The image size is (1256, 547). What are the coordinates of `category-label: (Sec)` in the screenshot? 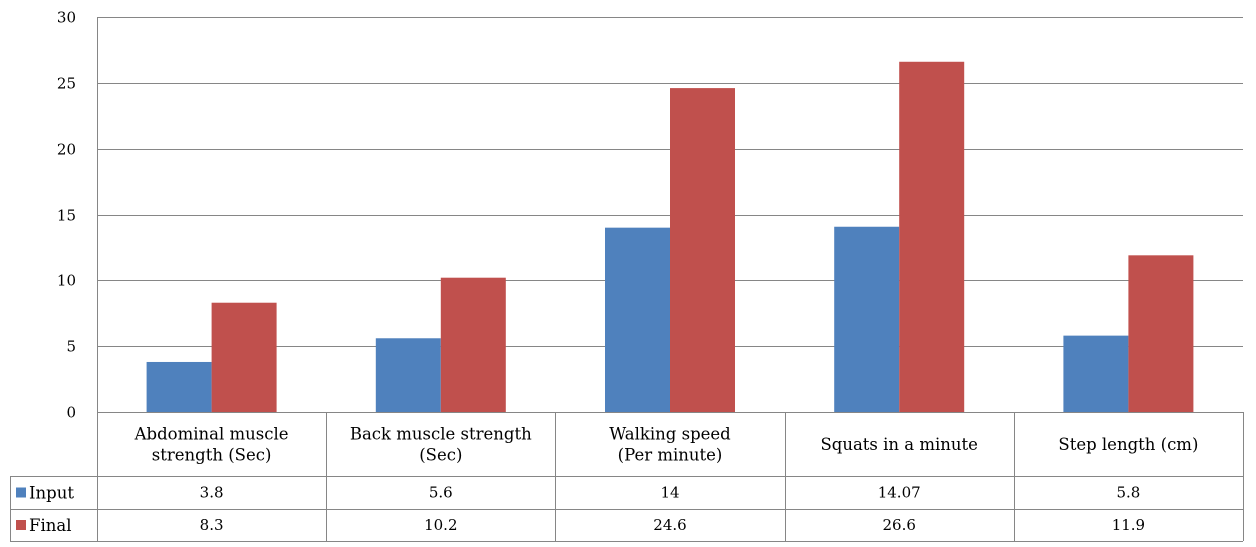 It's located at (440, 455).